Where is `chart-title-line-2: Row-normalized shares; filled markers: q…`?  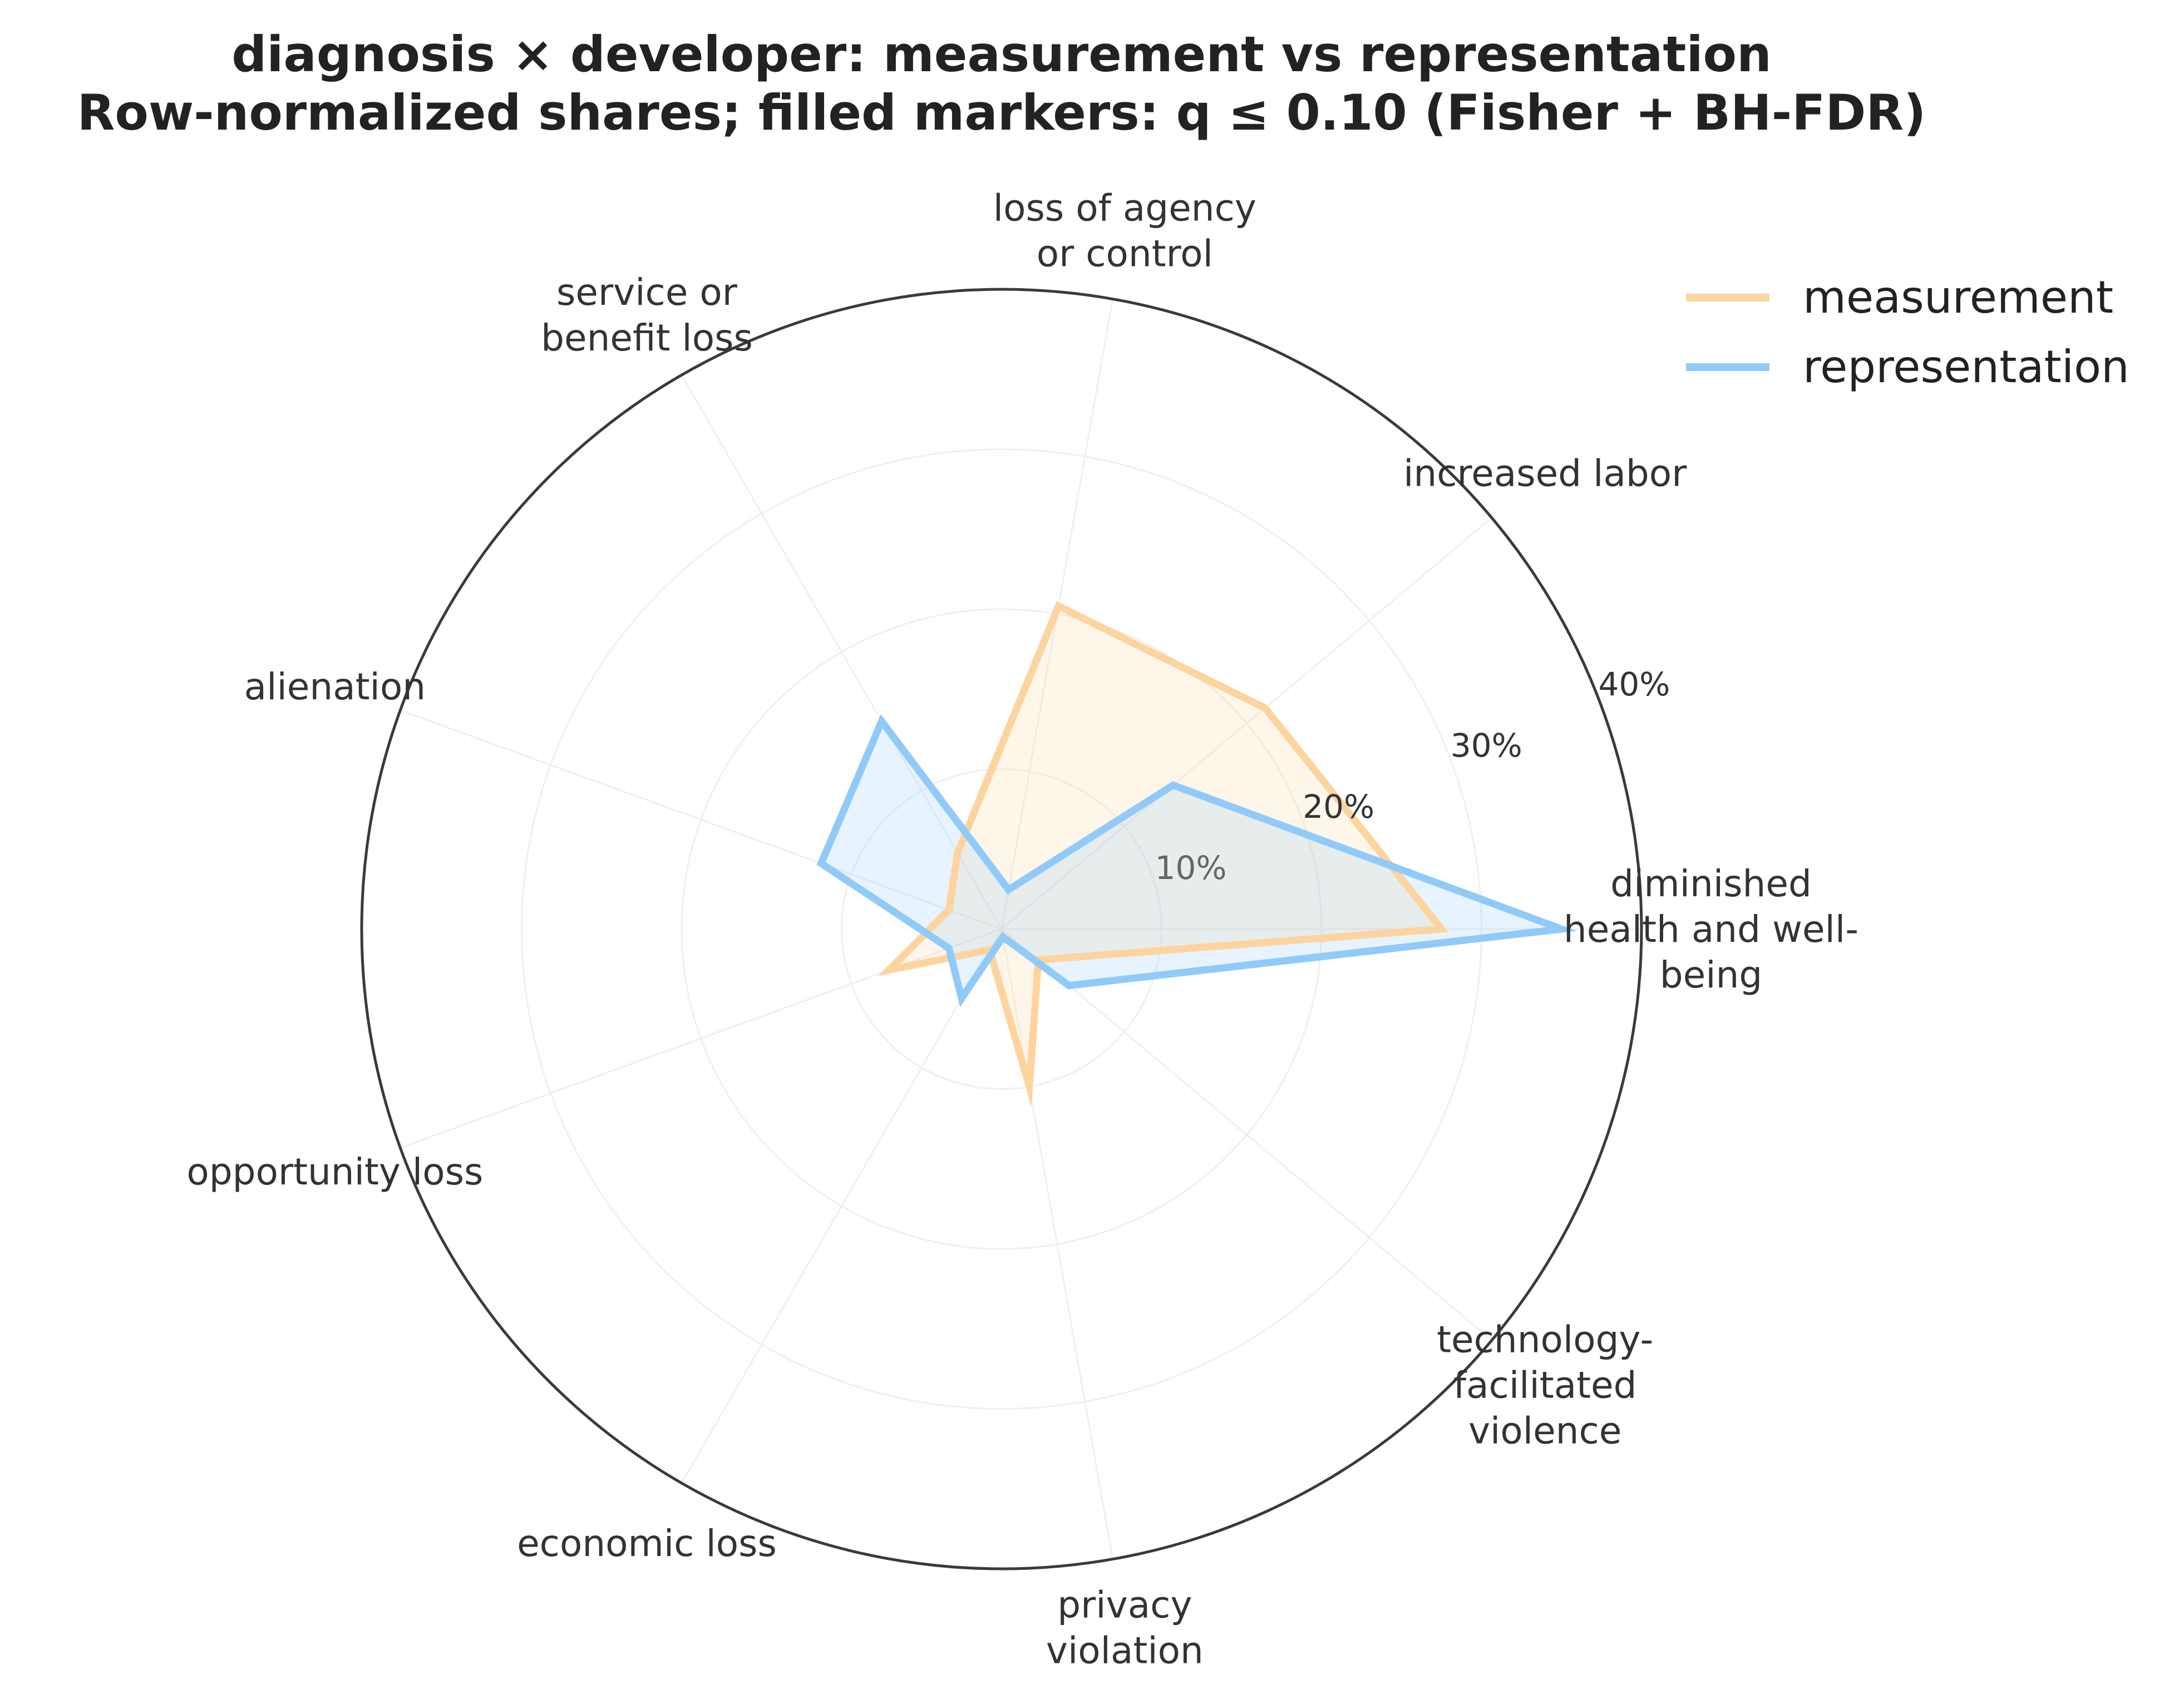 chart-title-line-2: Row-normalized shares; filled markers: q… is located at coordinates (1001, 112).